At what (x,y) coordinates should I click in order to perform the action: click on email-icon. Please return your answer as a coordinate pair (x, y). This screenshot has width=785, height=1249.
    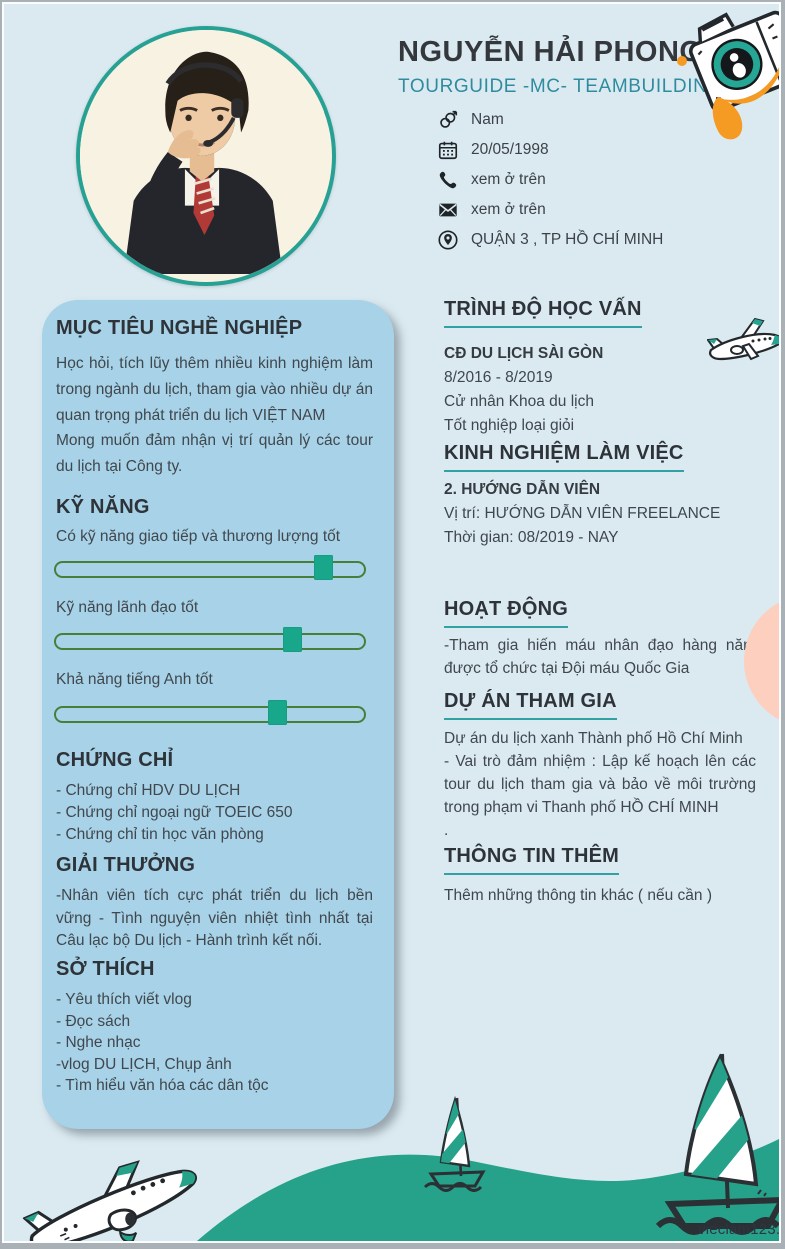
    Looking at the image, I should click on (448, 210).